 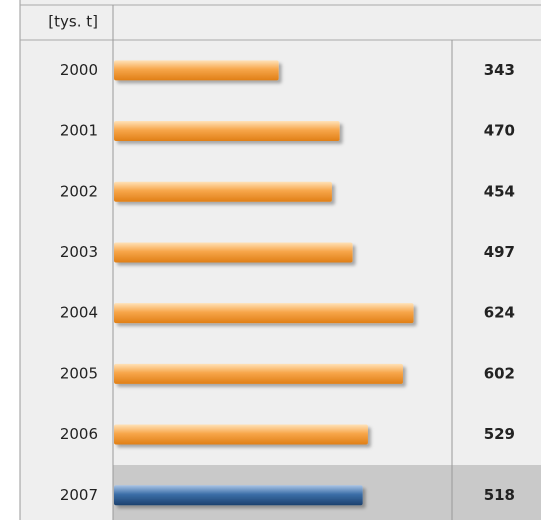 What do you see at coordinates (499, 373) in the screenshot?
I see `value-label: 602` at bounding box center [499, 373].